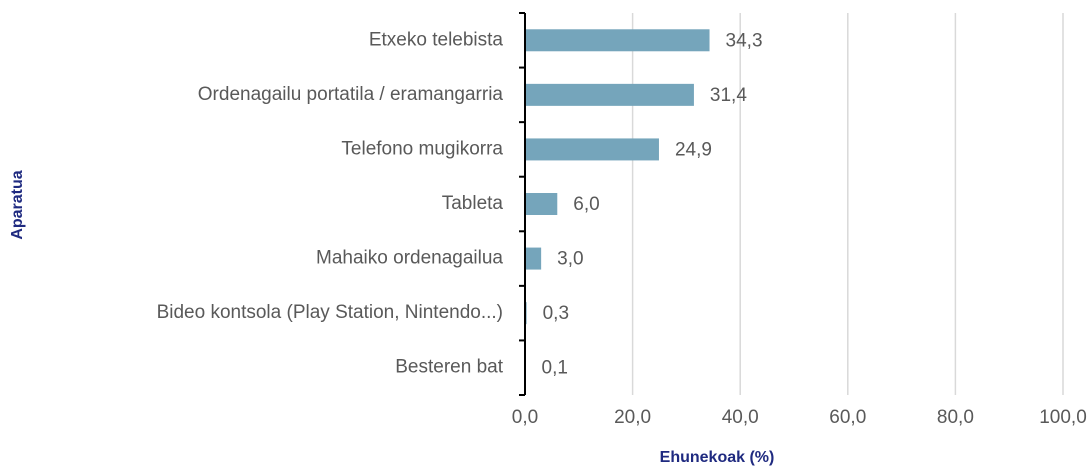 The height and width of the screenshot is (468, 1092). What do you see at coordinates (422, 148) in the screenshot?
I see `y-tick-label: Telefono mugikorra` at bounding box center [422, 148].